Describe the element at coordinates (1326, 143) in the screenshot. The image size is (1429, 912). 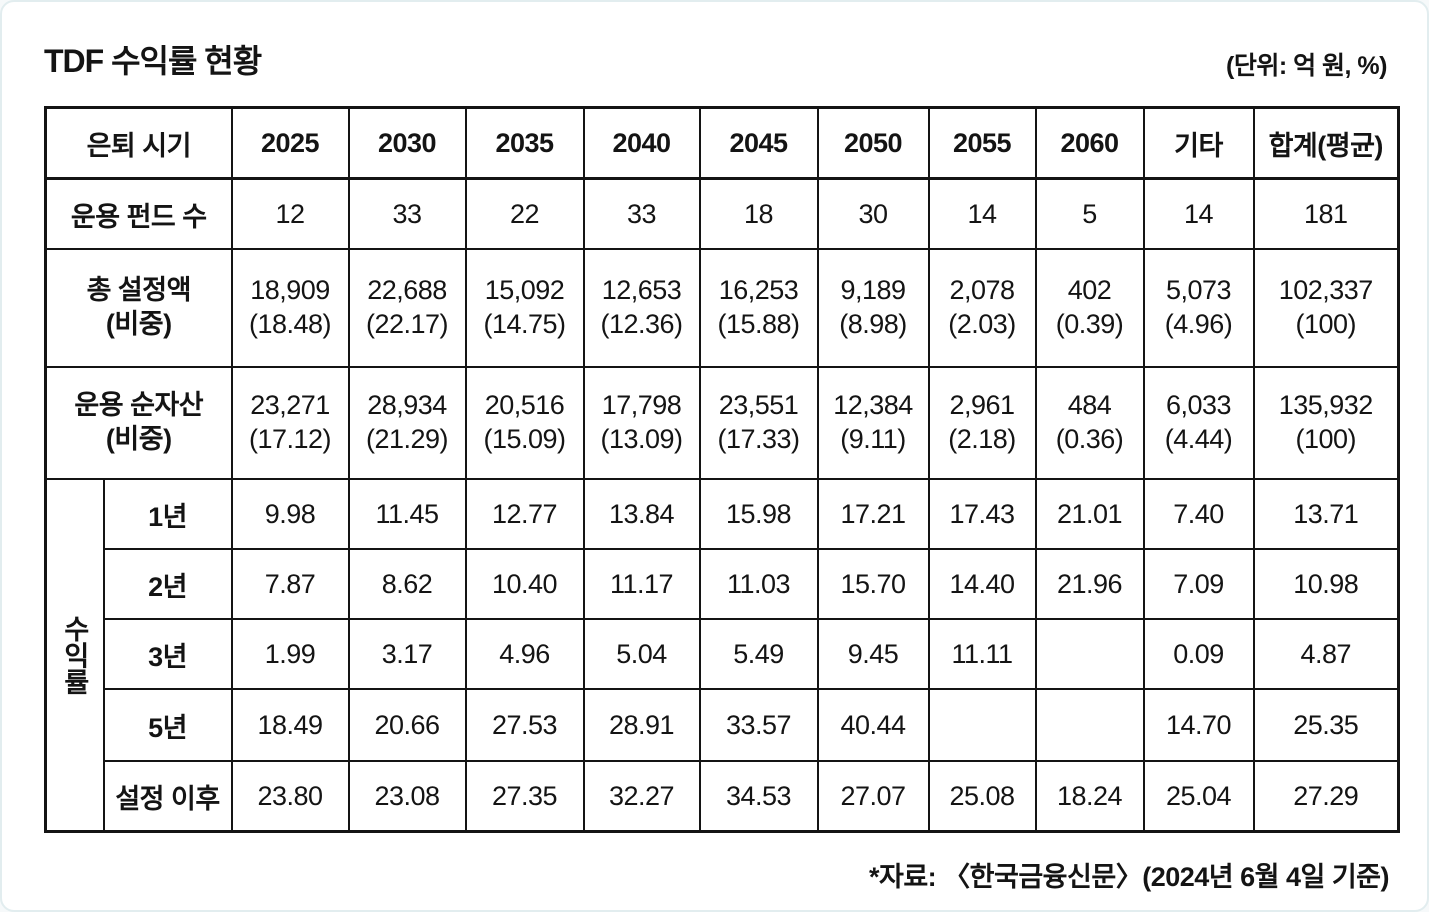
I see `col-header-total: 합계(평균)` at that location.